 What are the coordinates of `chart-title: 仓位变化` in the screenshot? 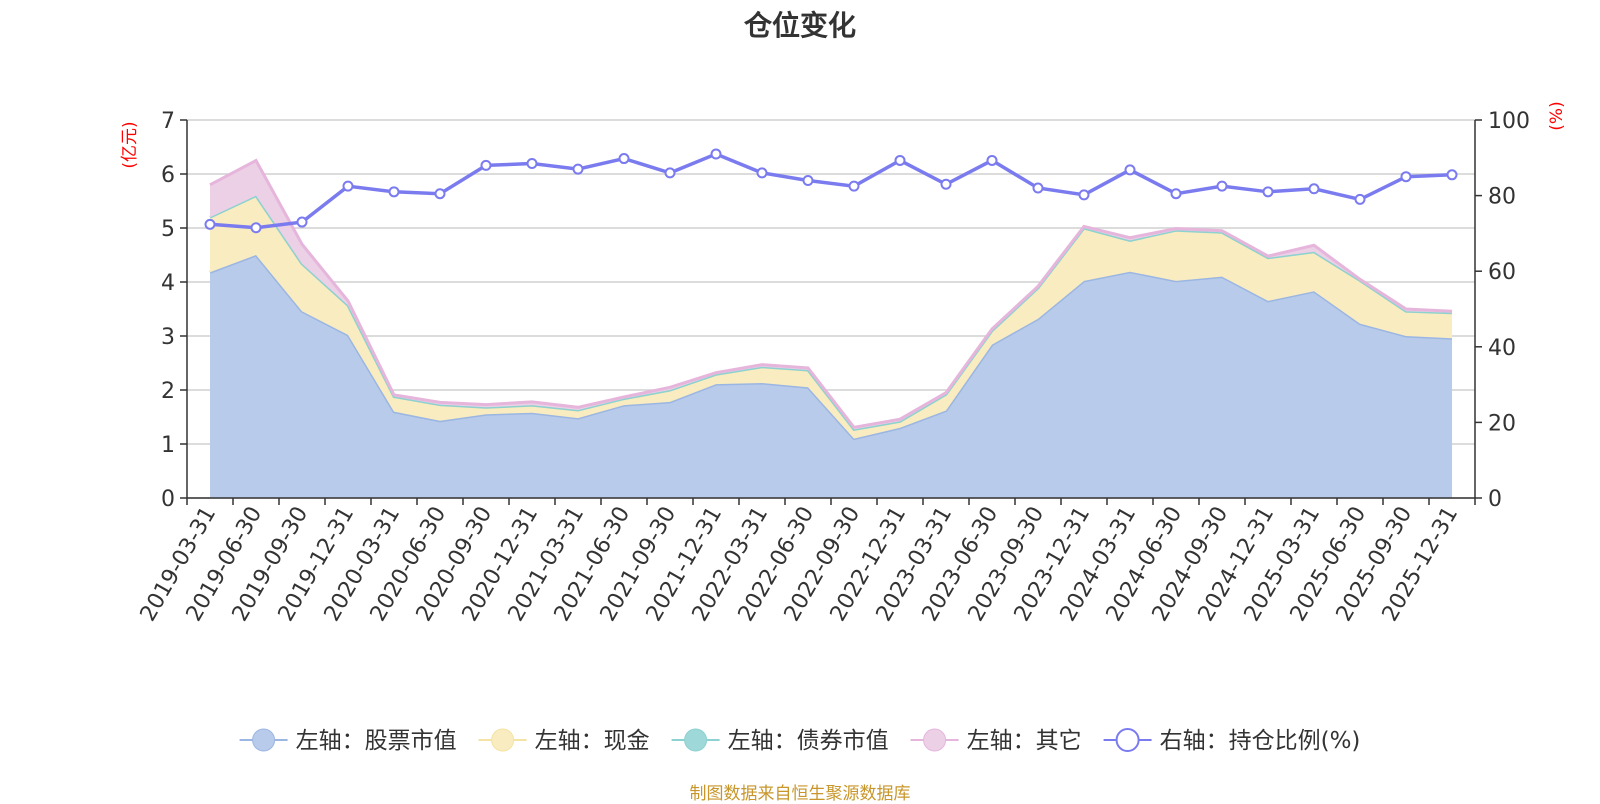 It's located at (799, 25).